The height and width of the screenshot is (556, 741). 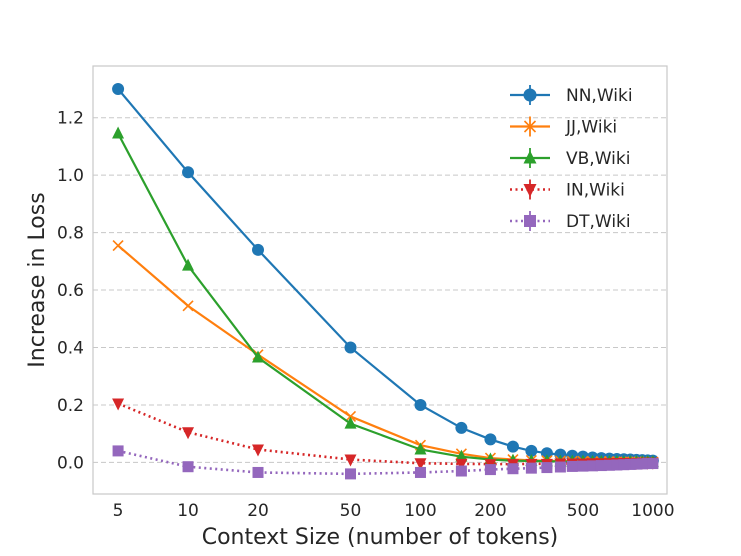 I want to click on x-tick-label: 100, so click(x=420, y=511).